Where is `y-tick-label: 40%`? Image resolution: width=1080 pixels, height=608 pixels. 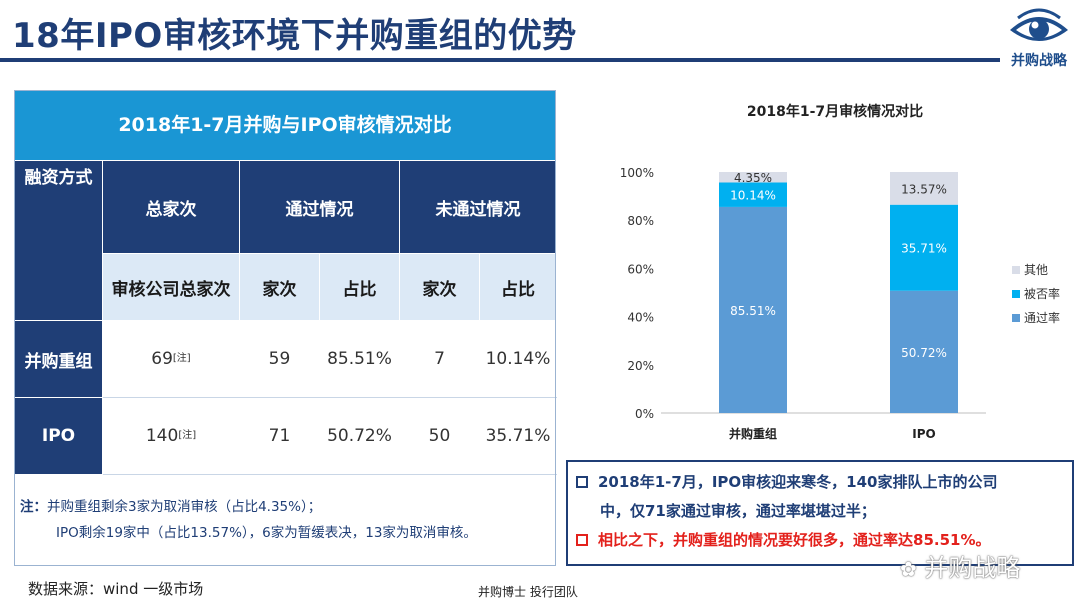 y-tick-label: 40% is located at coordinates (640, 318).